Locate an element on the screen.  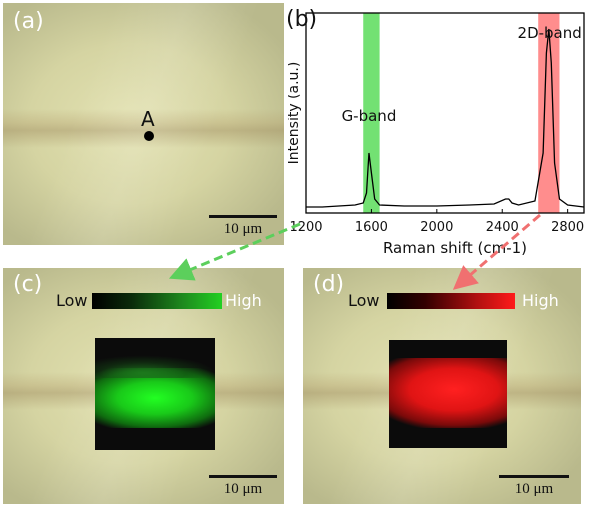
2d-band-arrow is located at coordinates (496, 251).